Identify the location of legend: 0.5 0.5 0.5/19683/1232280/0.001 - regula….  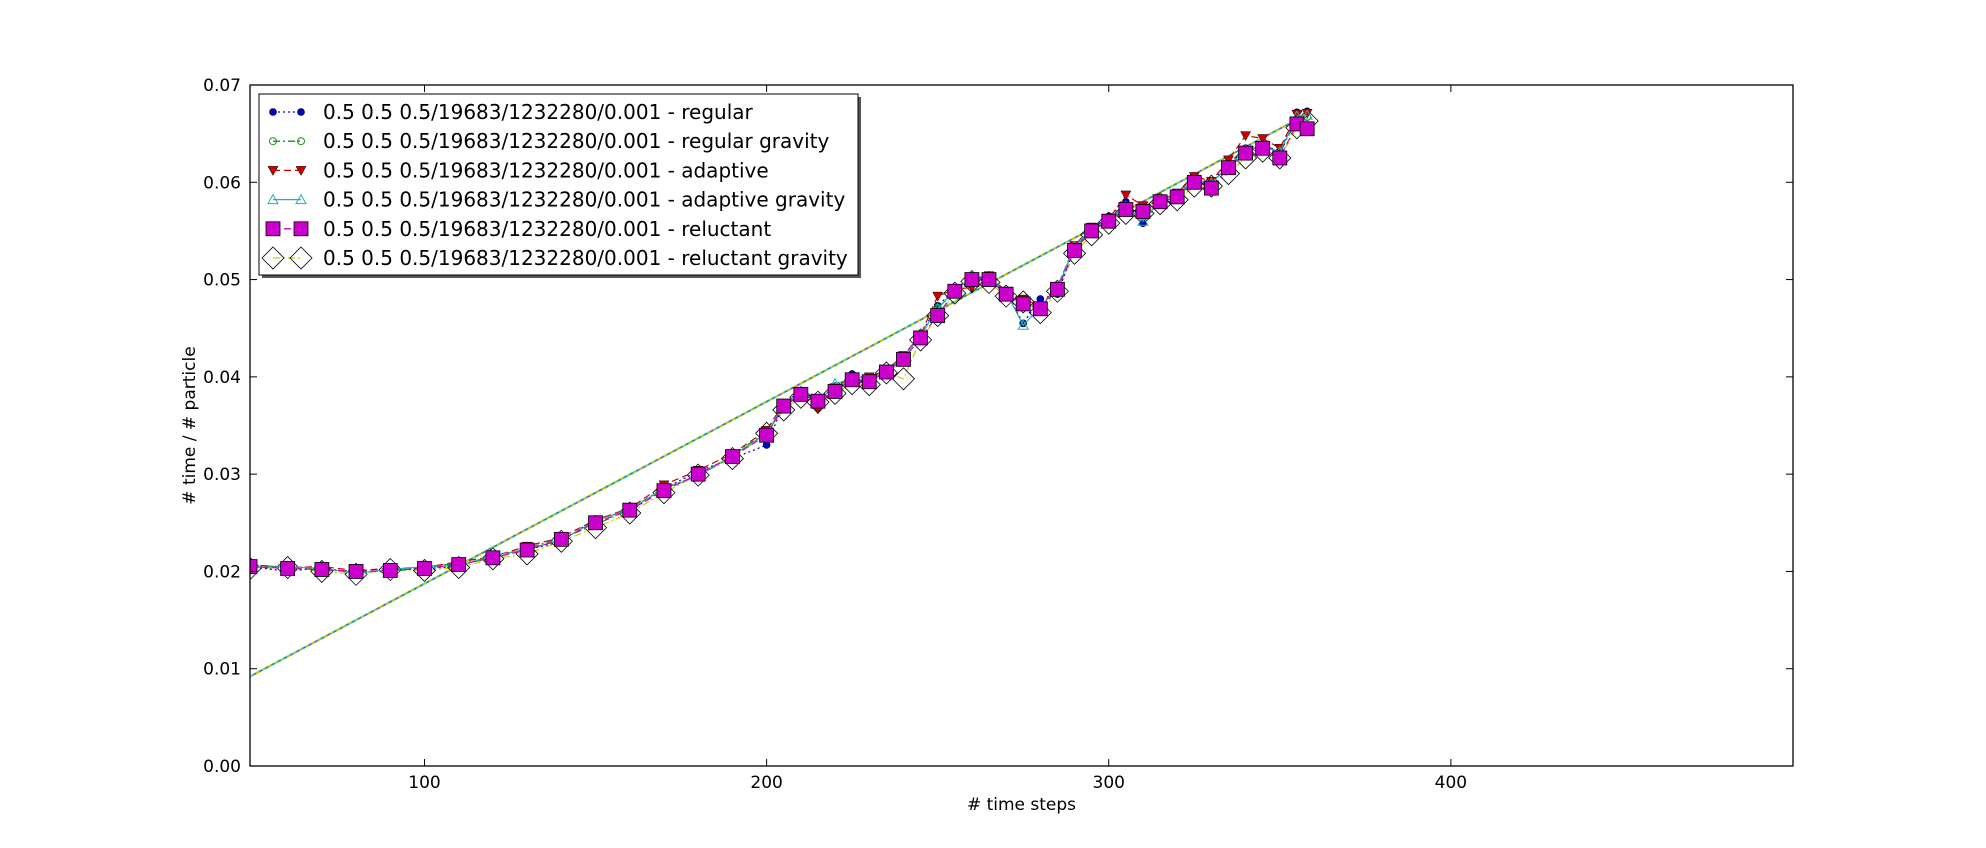
(559, 185).